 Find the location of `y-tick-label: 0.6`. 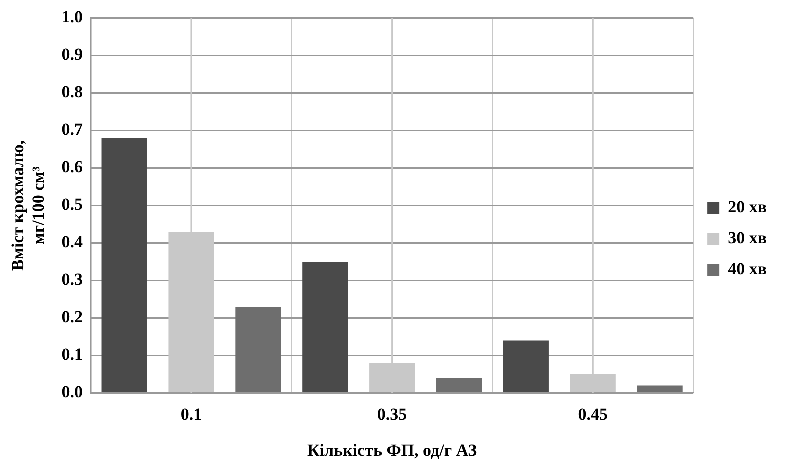

y-tick-label: 0.6 is located at coordinates (73, 167).